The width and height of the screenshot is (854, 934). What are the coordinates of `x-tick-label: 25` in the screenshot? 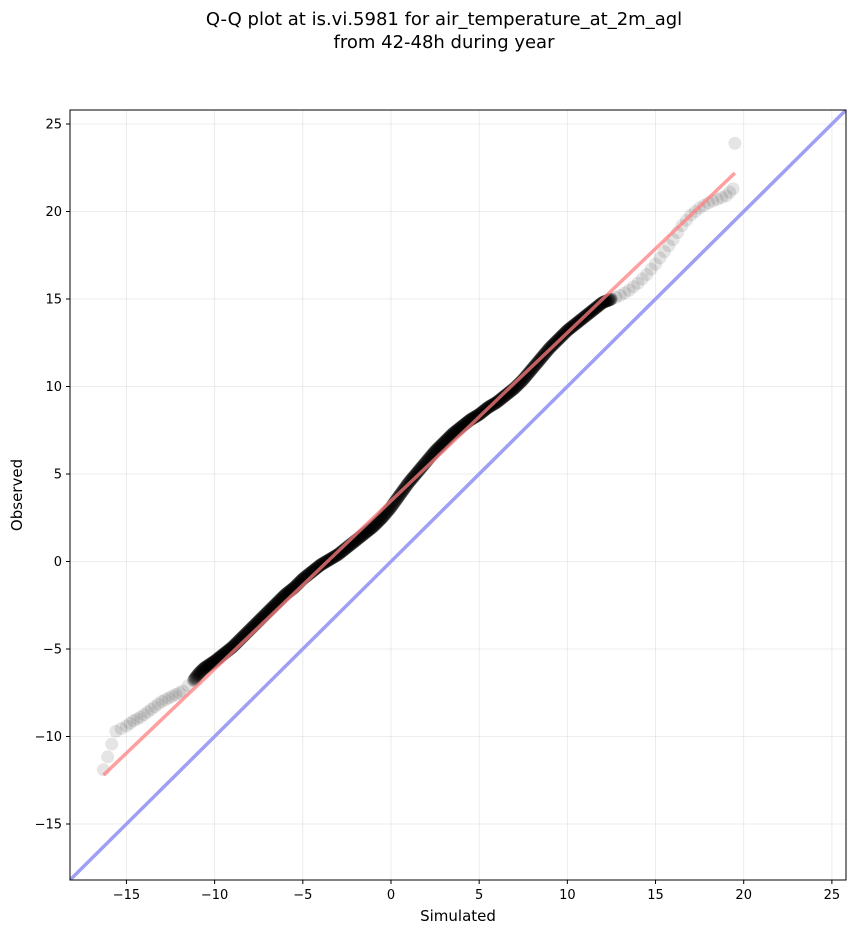 It's located at (832, 895).